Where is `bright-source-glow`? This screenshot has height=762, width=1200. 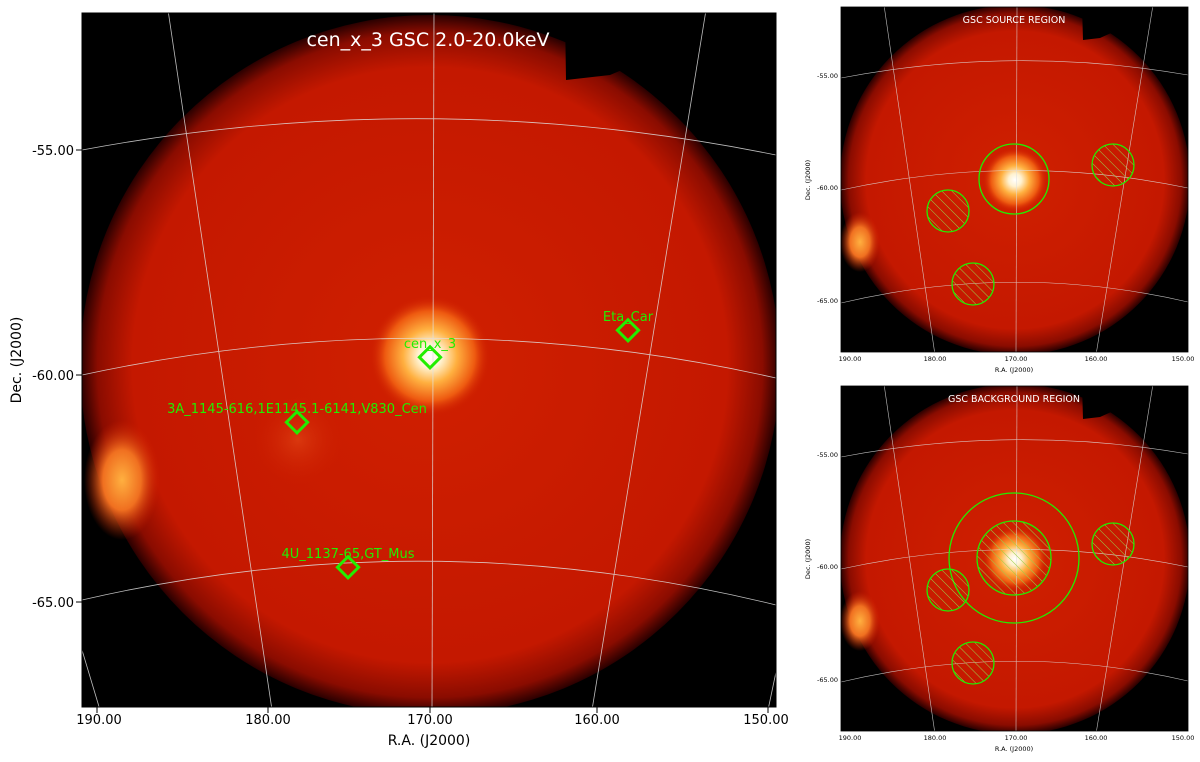 bright-source-glow is located at coordinates (430, 356).